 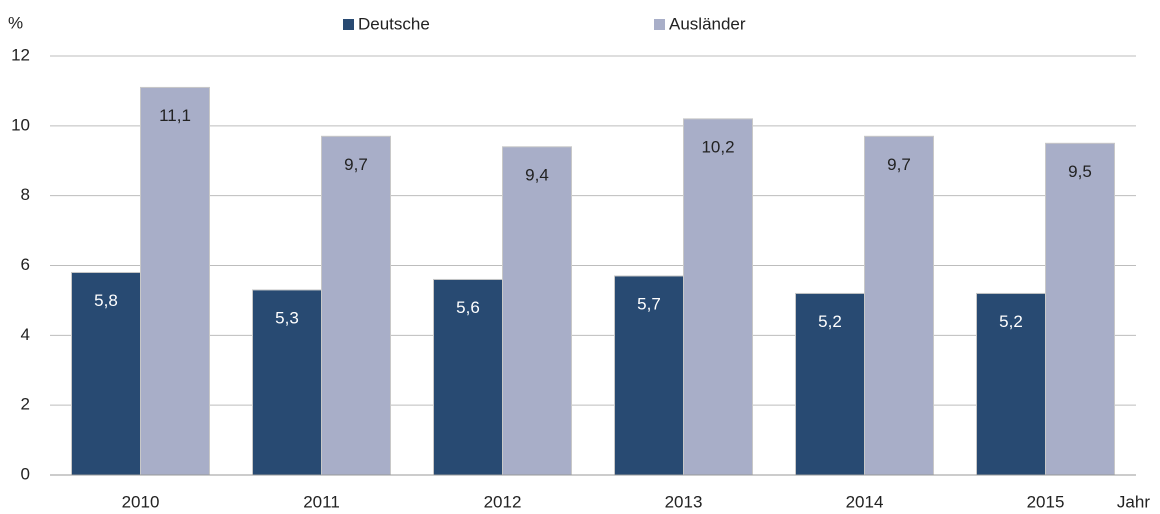 What do you see at coordinates (287, 317) in the screenshot?
I see `data-label: 5,3` at bounding box center [287, 317].